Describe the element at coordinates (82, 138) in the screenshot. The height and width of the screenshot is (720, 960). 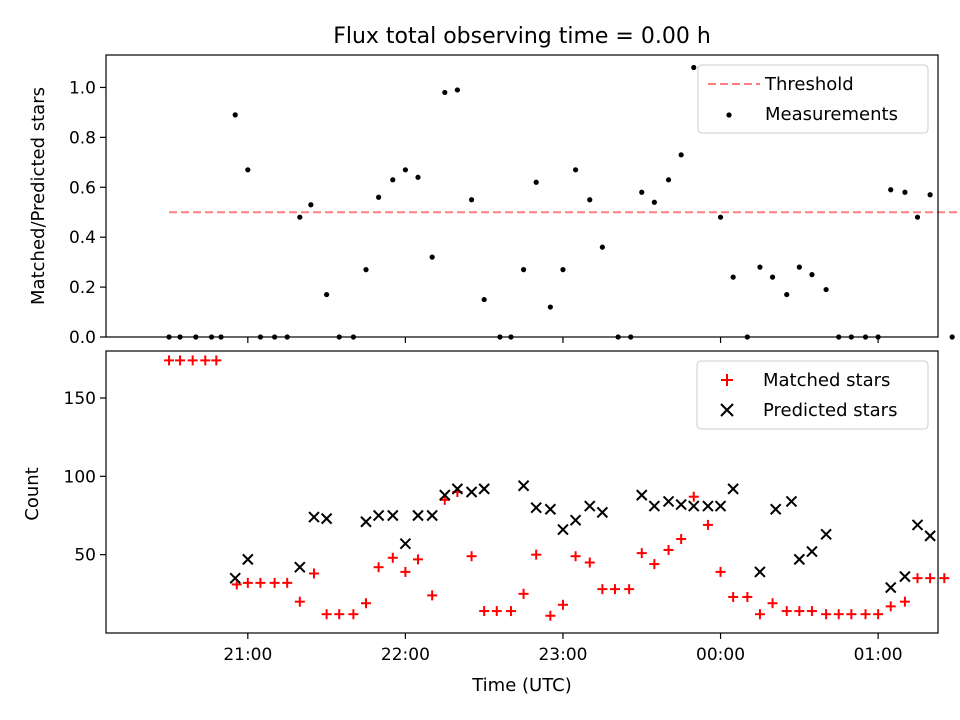
I see `y-tick-label: 0.8` at that location.